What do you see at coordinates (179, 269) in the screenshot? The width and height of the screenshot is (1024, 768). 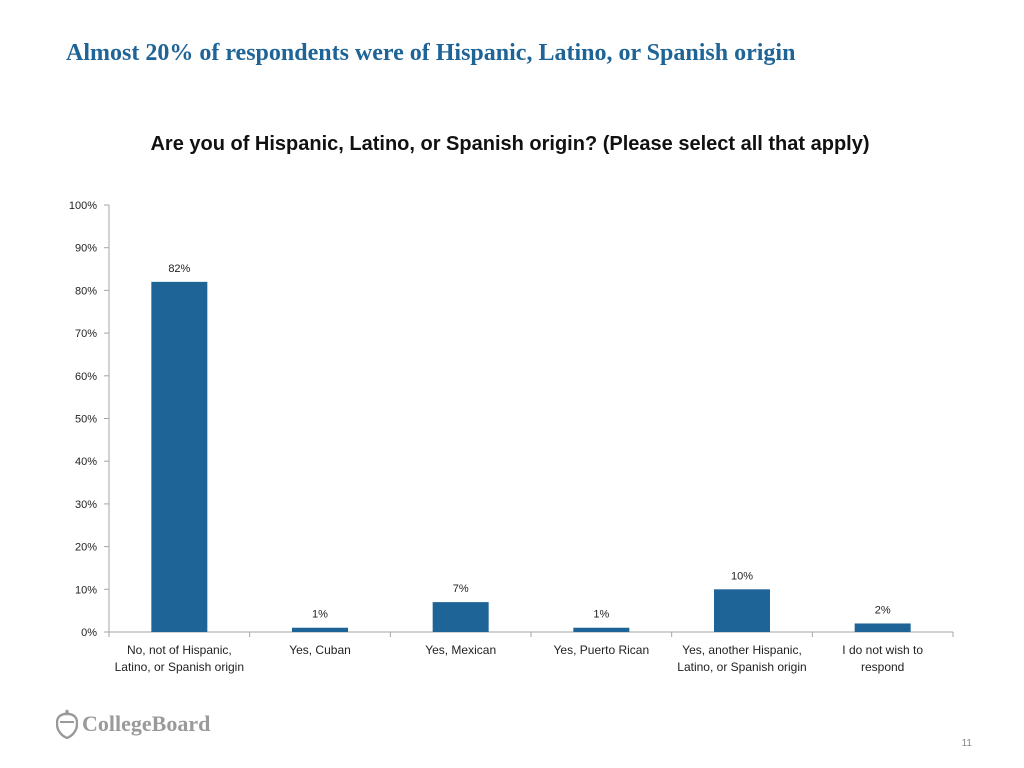 I see `data-label: 82%` at bounding box center [179, 269].